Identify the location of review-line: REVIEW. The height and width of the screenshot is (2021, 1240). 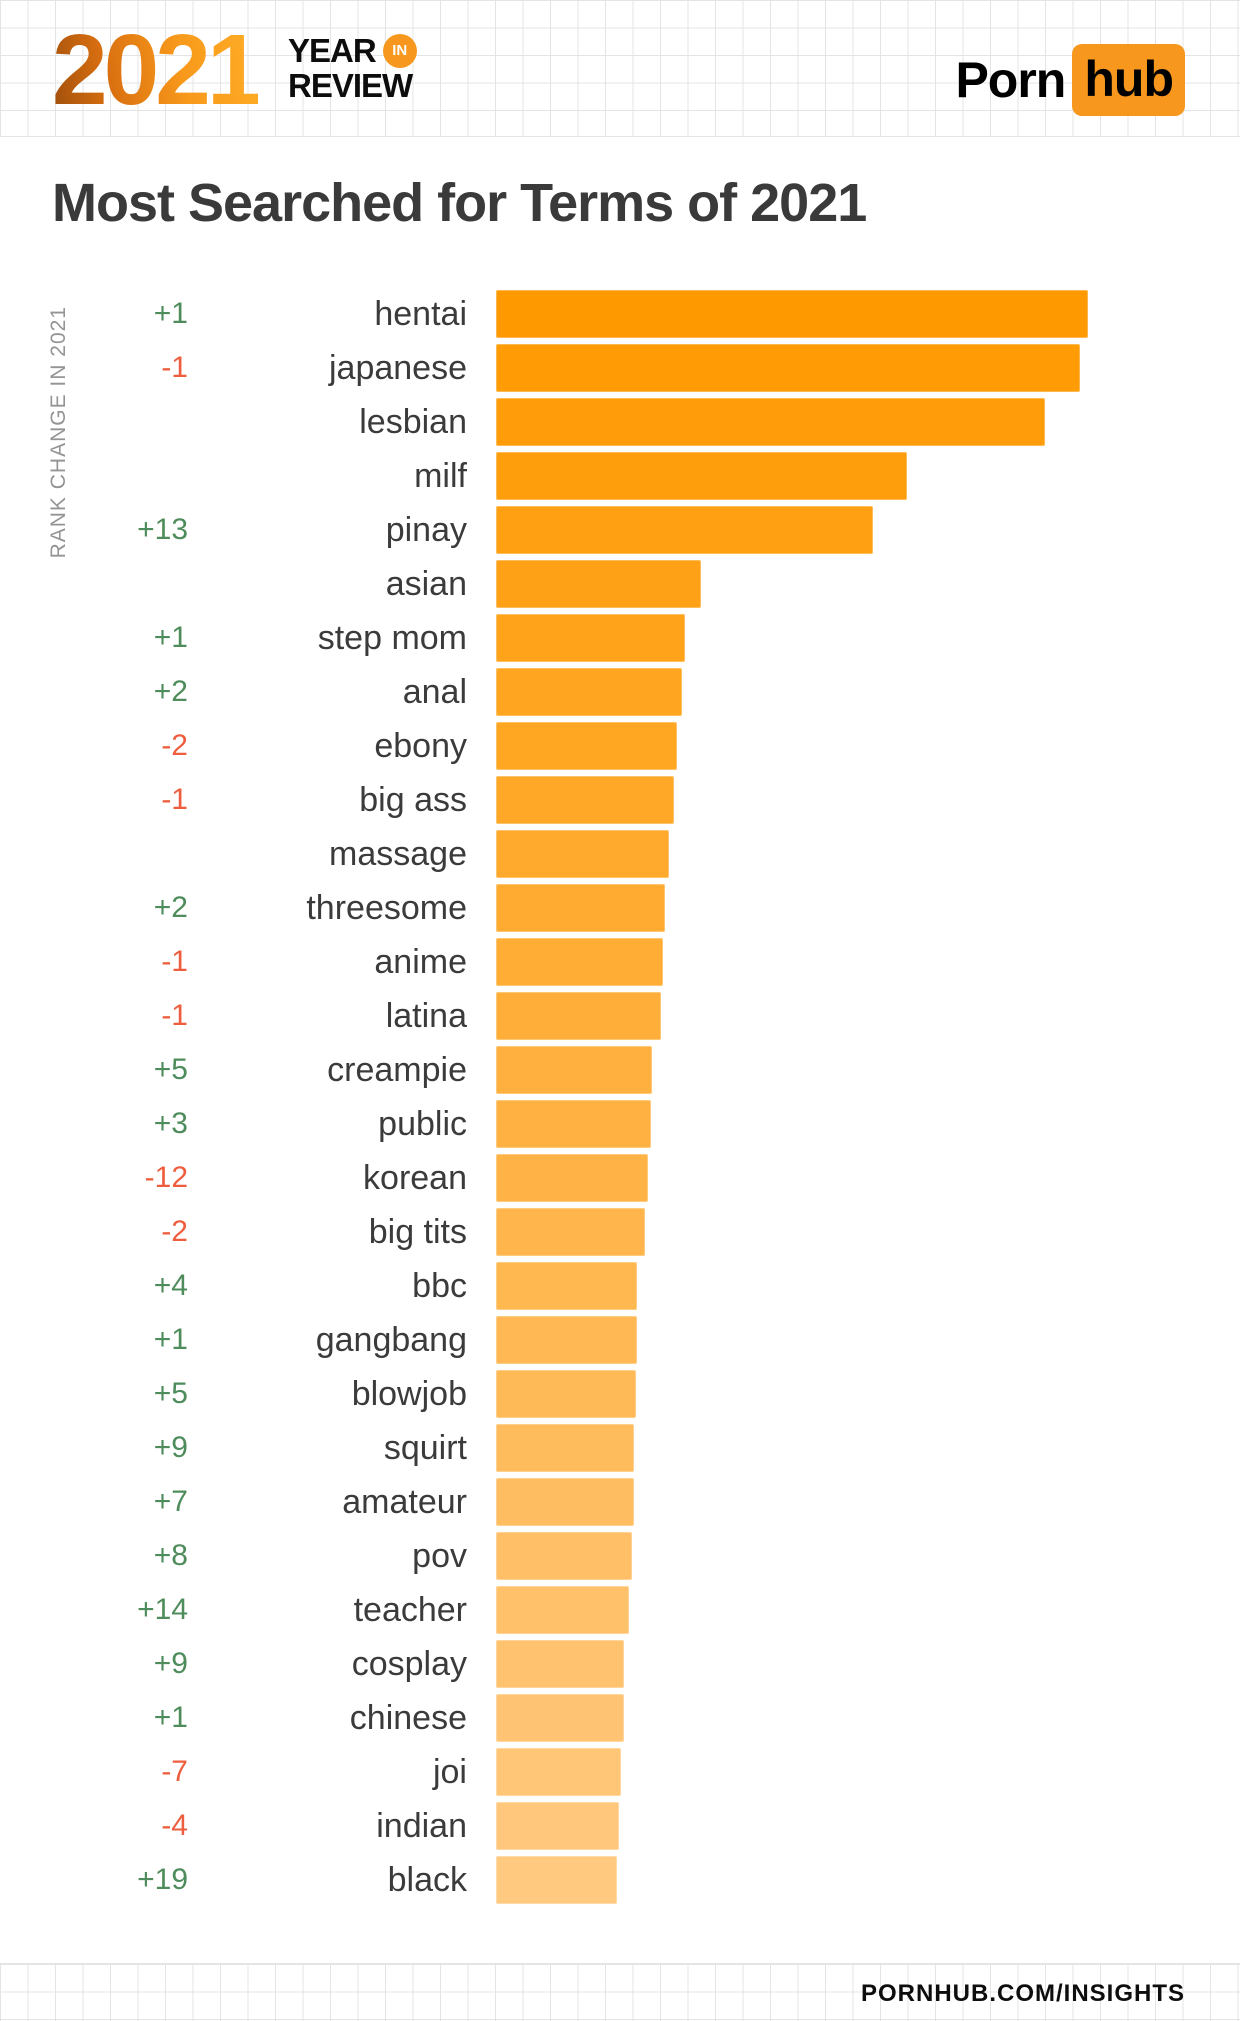
(352, 85).